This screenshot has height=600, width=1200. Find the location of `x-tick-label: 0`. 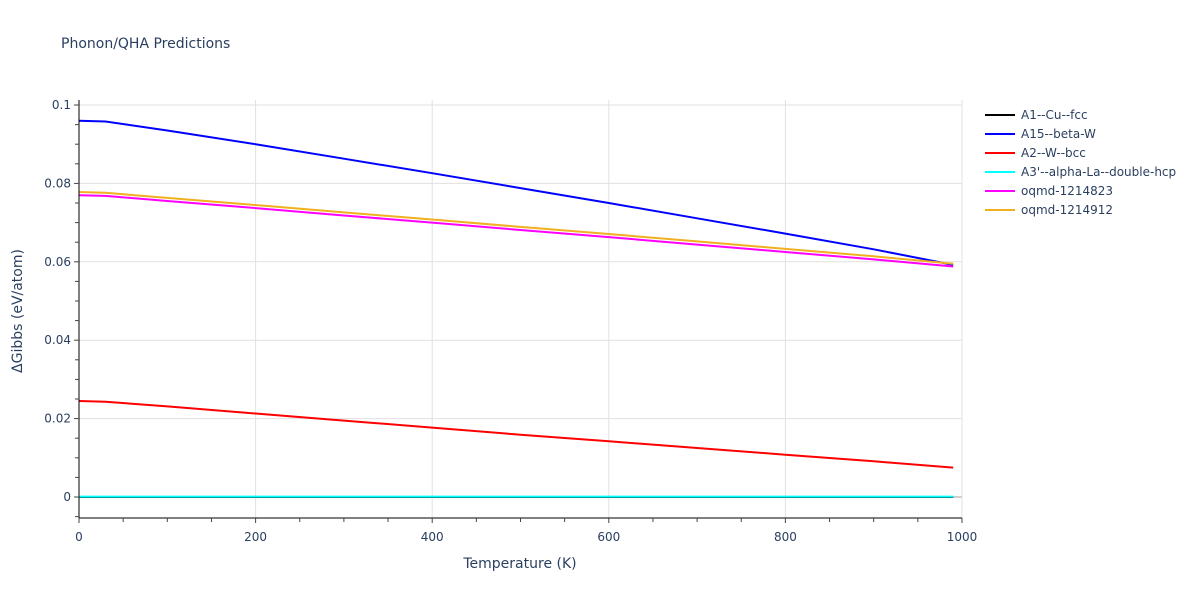

x-tick-label: 0 is located at coordinates (79, 537).